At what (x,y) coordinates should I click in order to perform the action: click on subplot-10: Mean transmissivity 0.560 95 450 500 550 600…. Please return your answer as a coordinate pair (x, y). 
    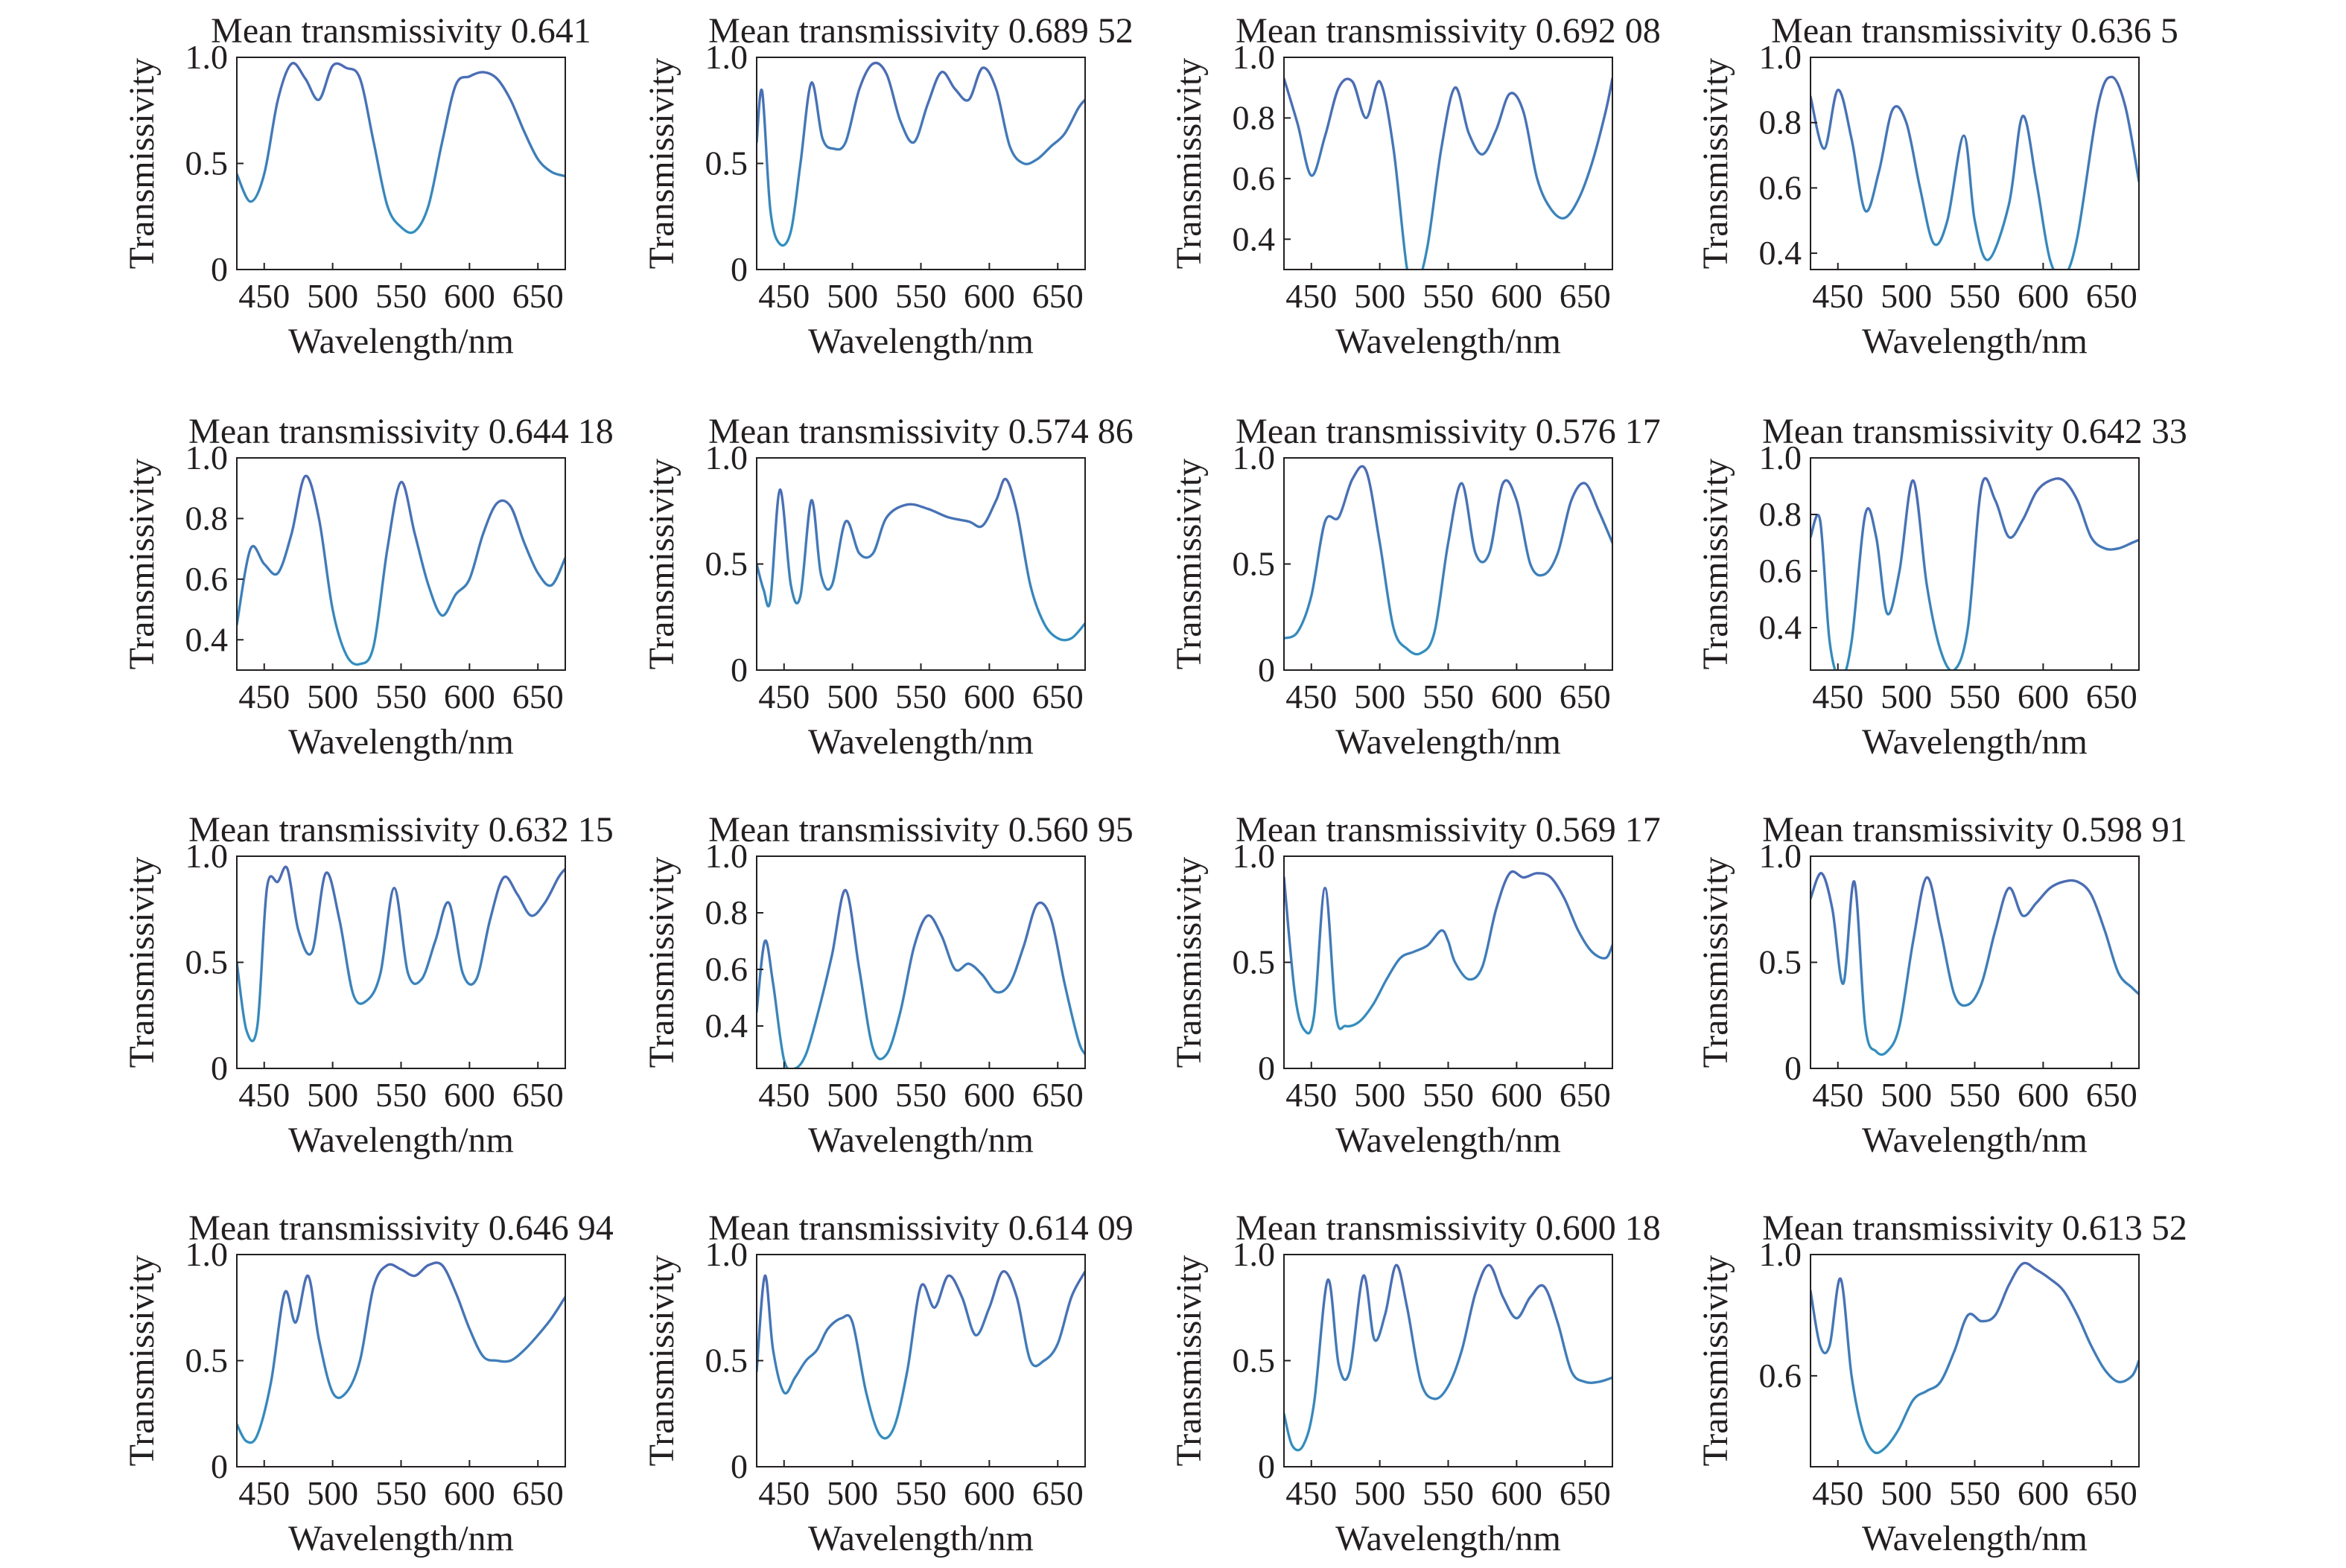
    Looking at the image, I should click on (888, 985).